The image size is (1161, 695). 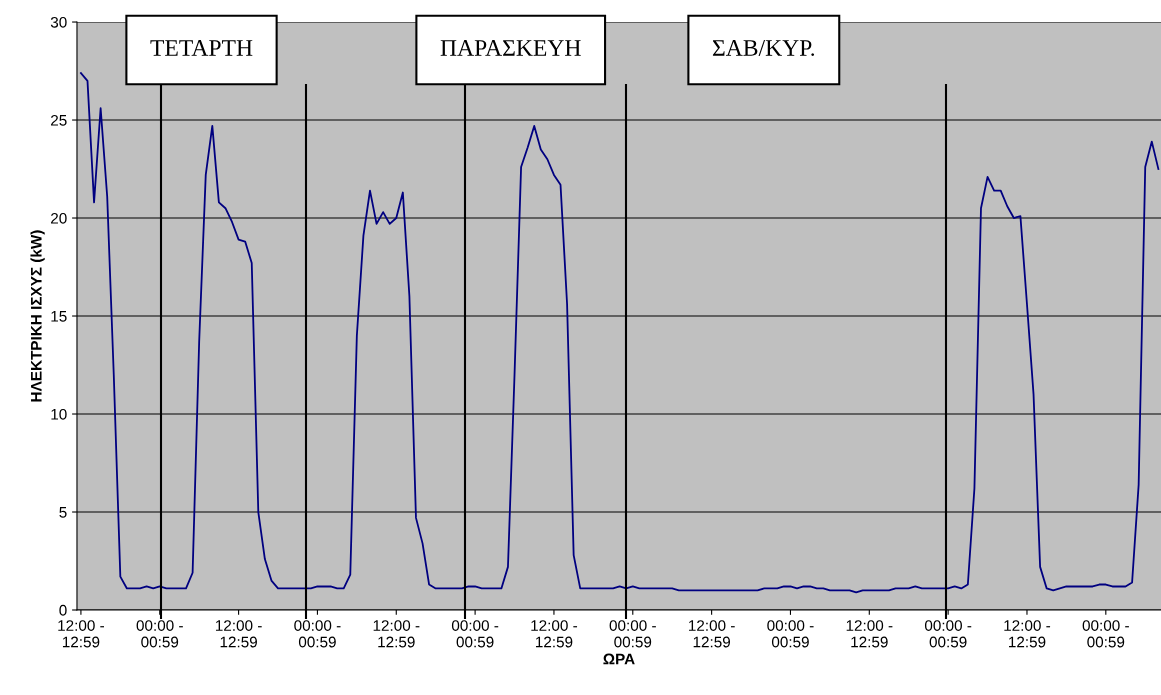 What do you see at coordinates (63, 610) in the screenshot?
I see `y-tick-label: 0` at bounding box center [63, 610].